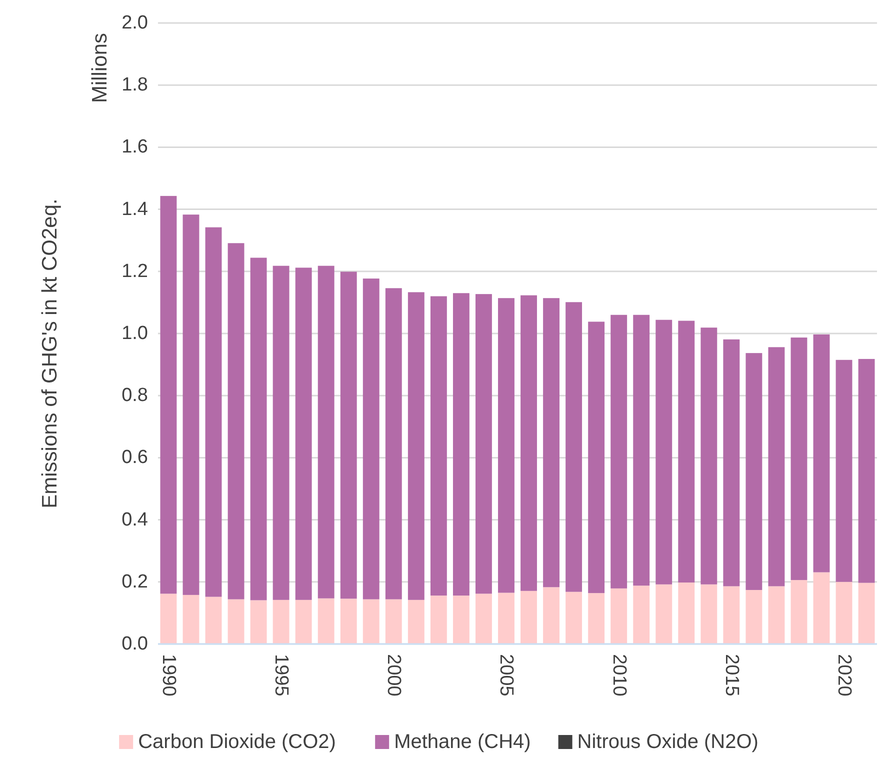  What do you see at coordinates (135, 271) in the screenshot?
I see `y-tick-label: 1.2` at bounding box center [135, 271].